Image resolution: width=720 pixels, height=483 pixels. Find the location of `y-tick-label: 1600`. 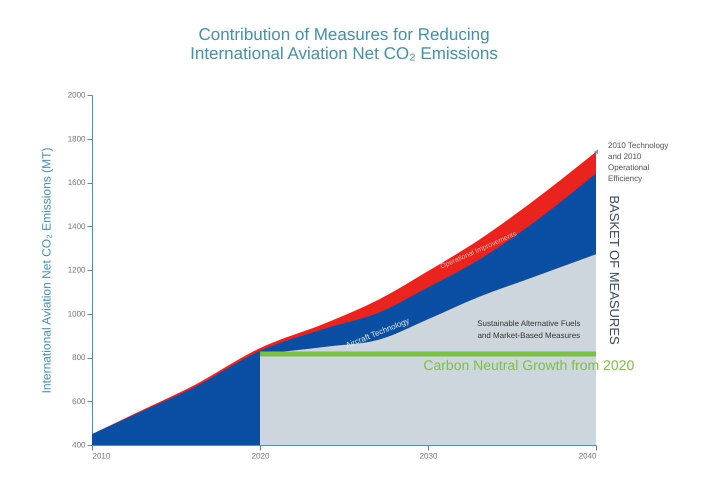

y-tick-label: 1600 is located at coordinates (77, 182).